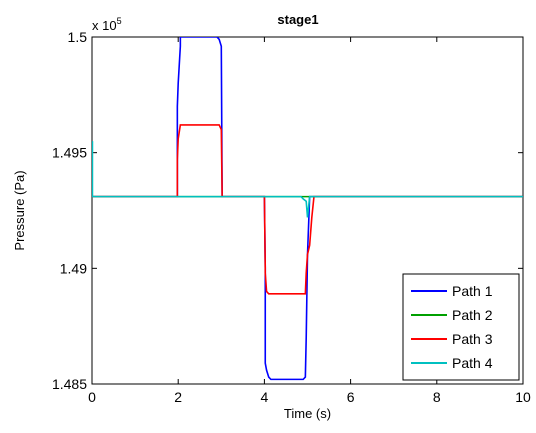 Image resolution: width=536 pixels, height=433 pixels. I want to click on x-tick-label: 0, so click(92, 397).